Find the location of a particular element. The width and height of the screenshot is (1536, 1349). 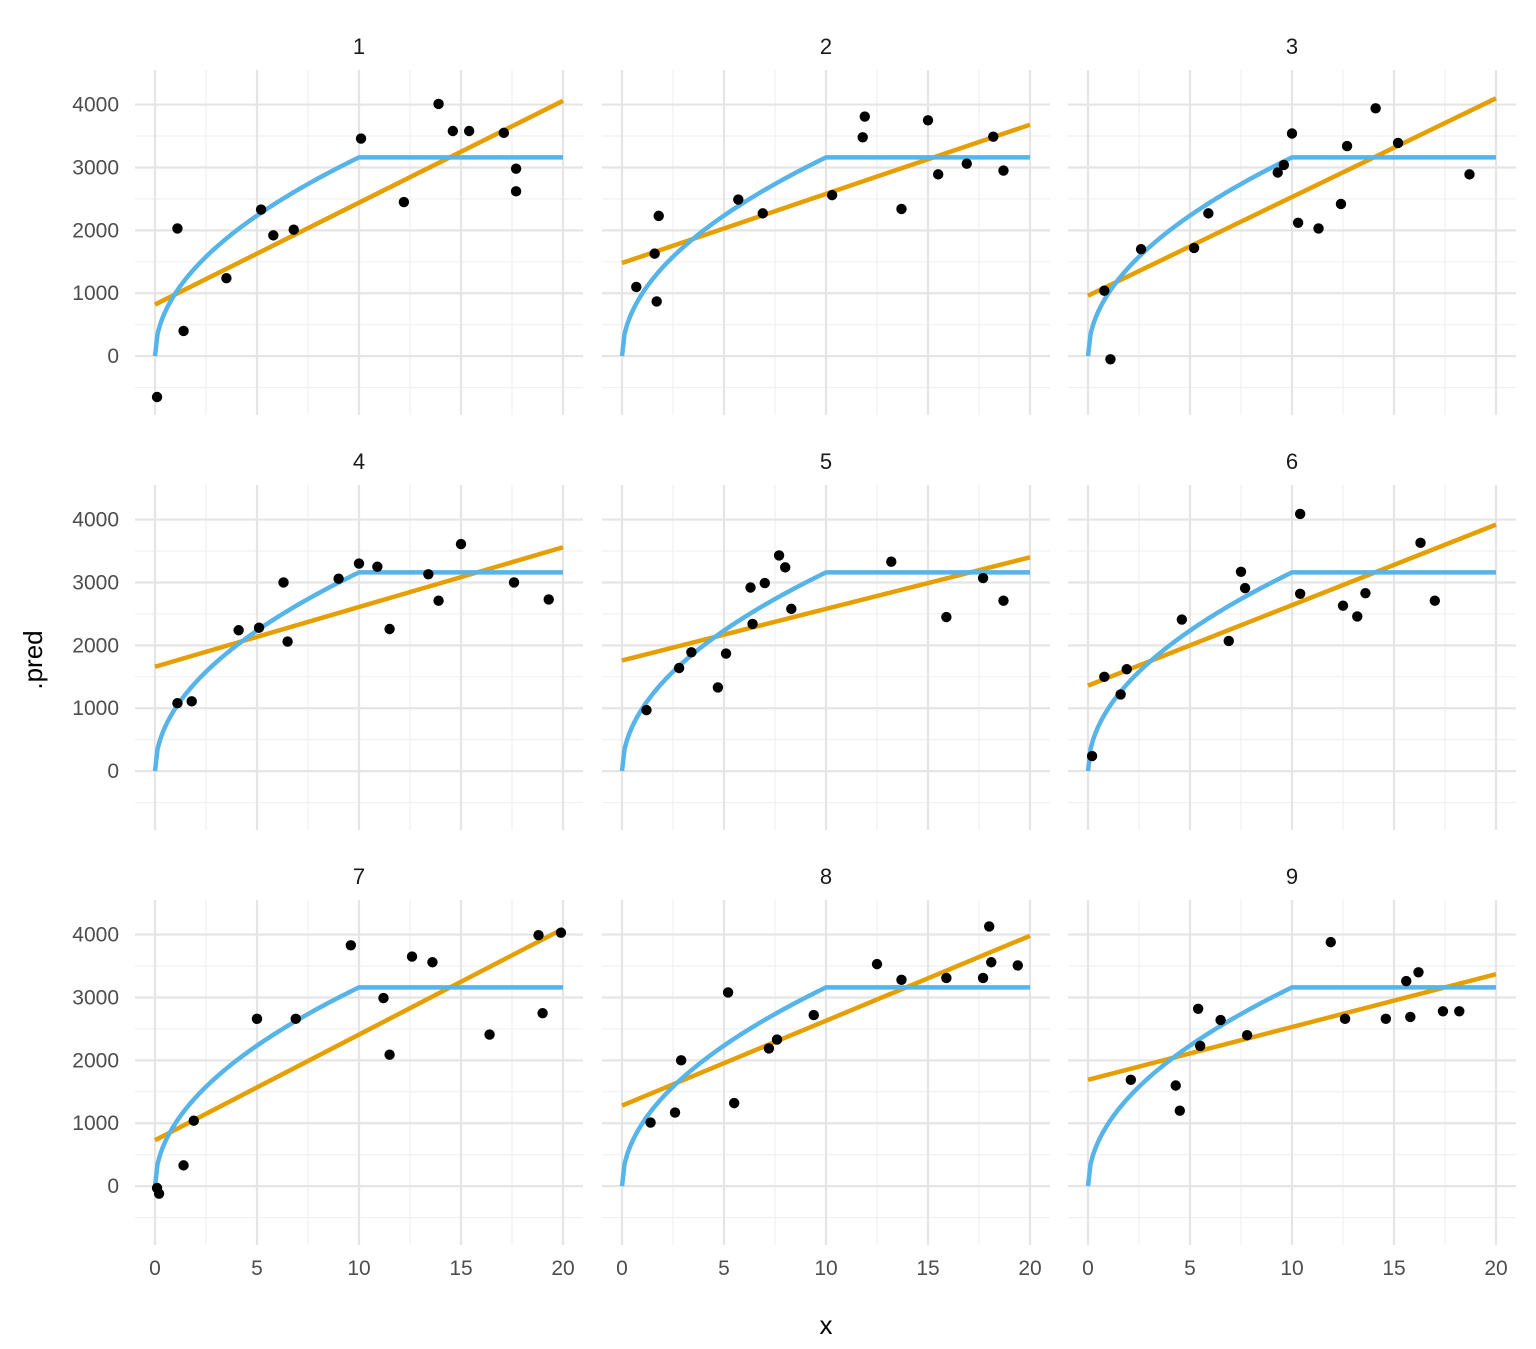

panel-9: 9 0 5 10 15 20 is located at coordinates (1292, 1072).